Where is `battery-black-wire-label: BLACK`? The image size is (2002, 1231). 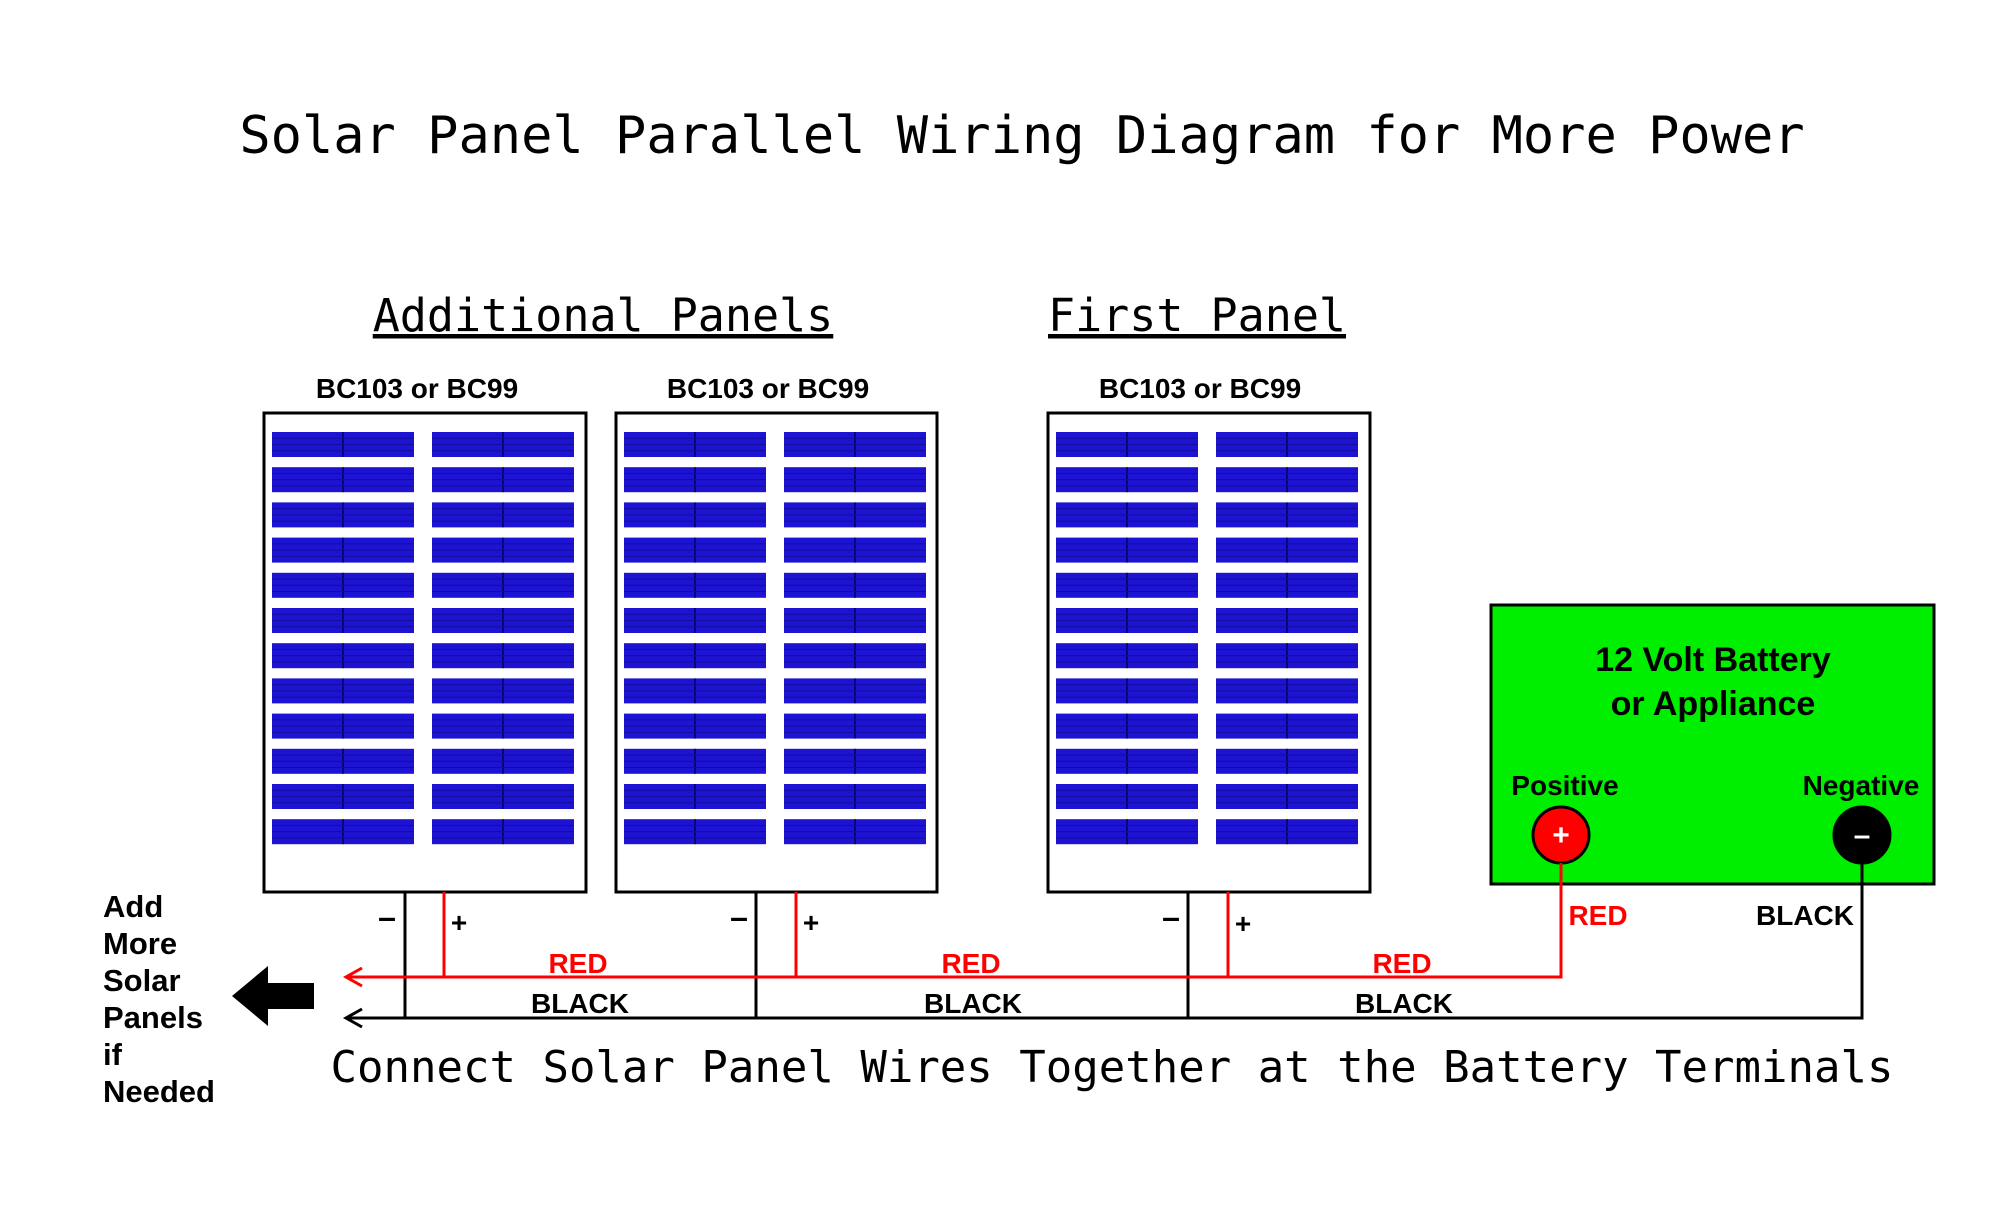
battery-black-wire-label: BLACK is located at coordinates (1805, 915).